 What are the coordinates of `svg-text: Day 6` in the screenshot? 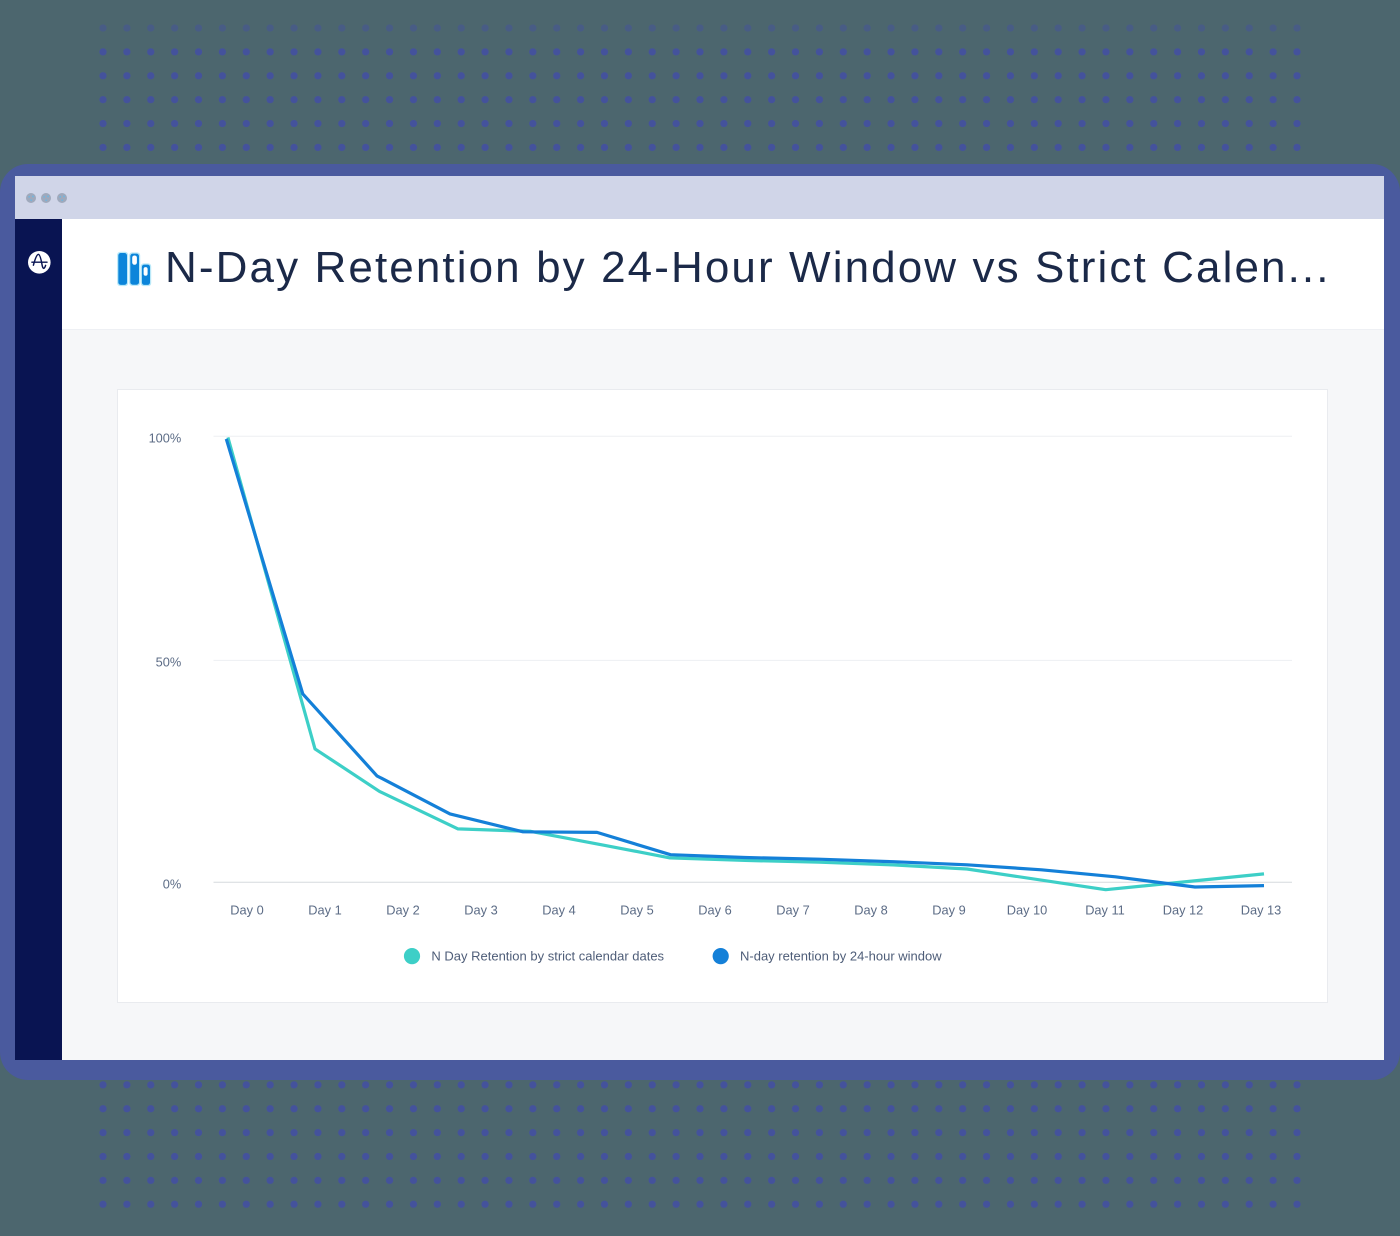 It's located at (714, 909).